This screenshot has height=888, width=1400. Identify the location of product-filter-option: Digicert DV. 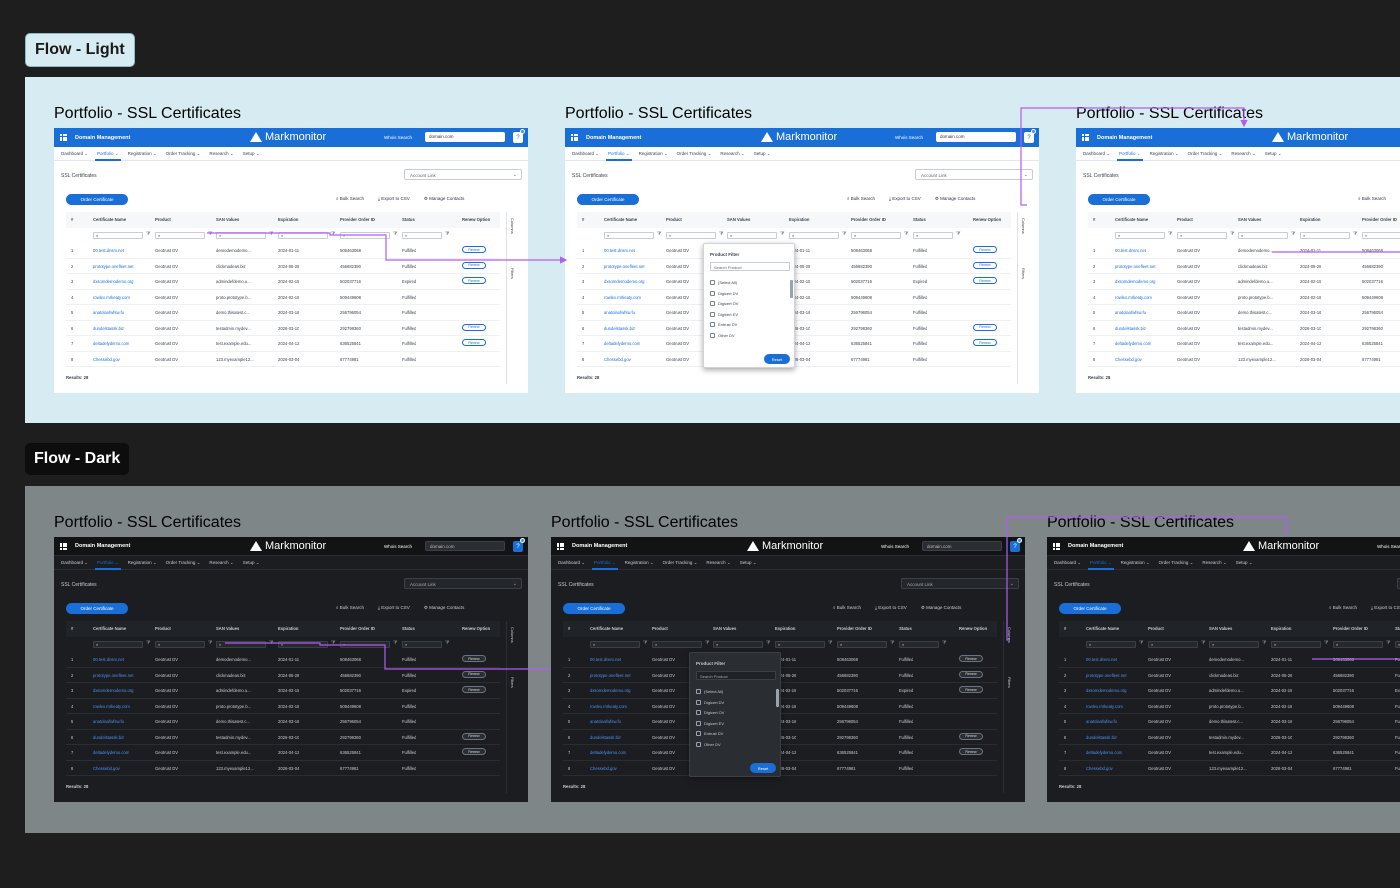
(724, 293).